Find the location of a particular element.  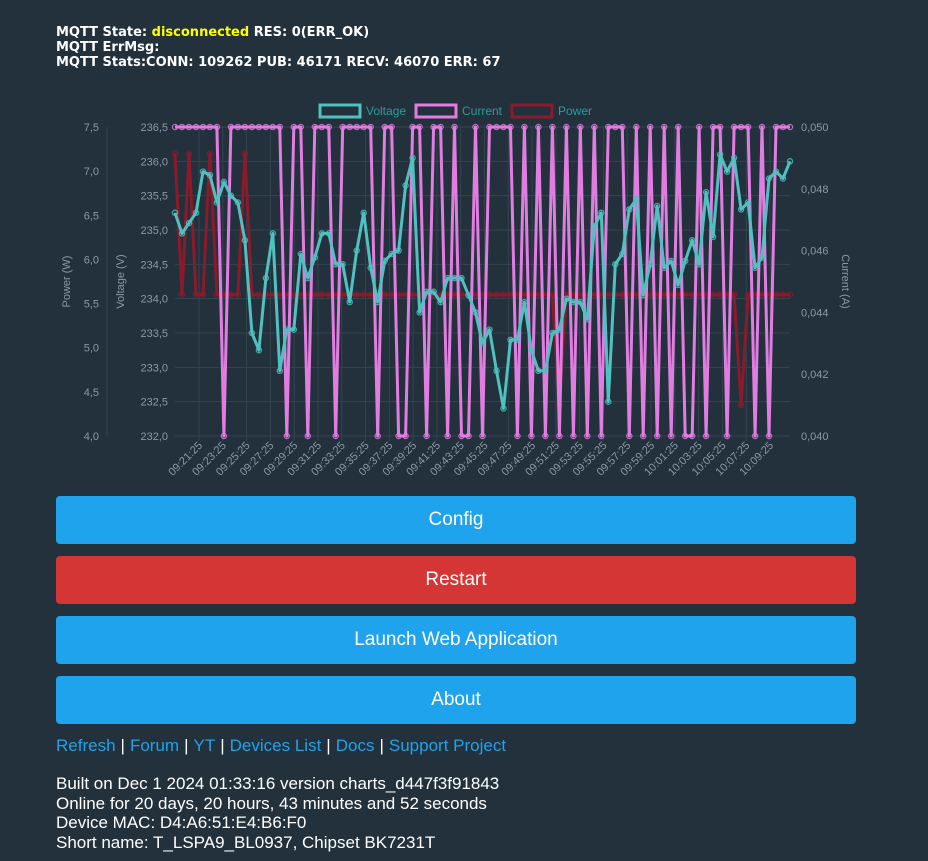

current-legend-swatch is located at coordinates (436, 111).